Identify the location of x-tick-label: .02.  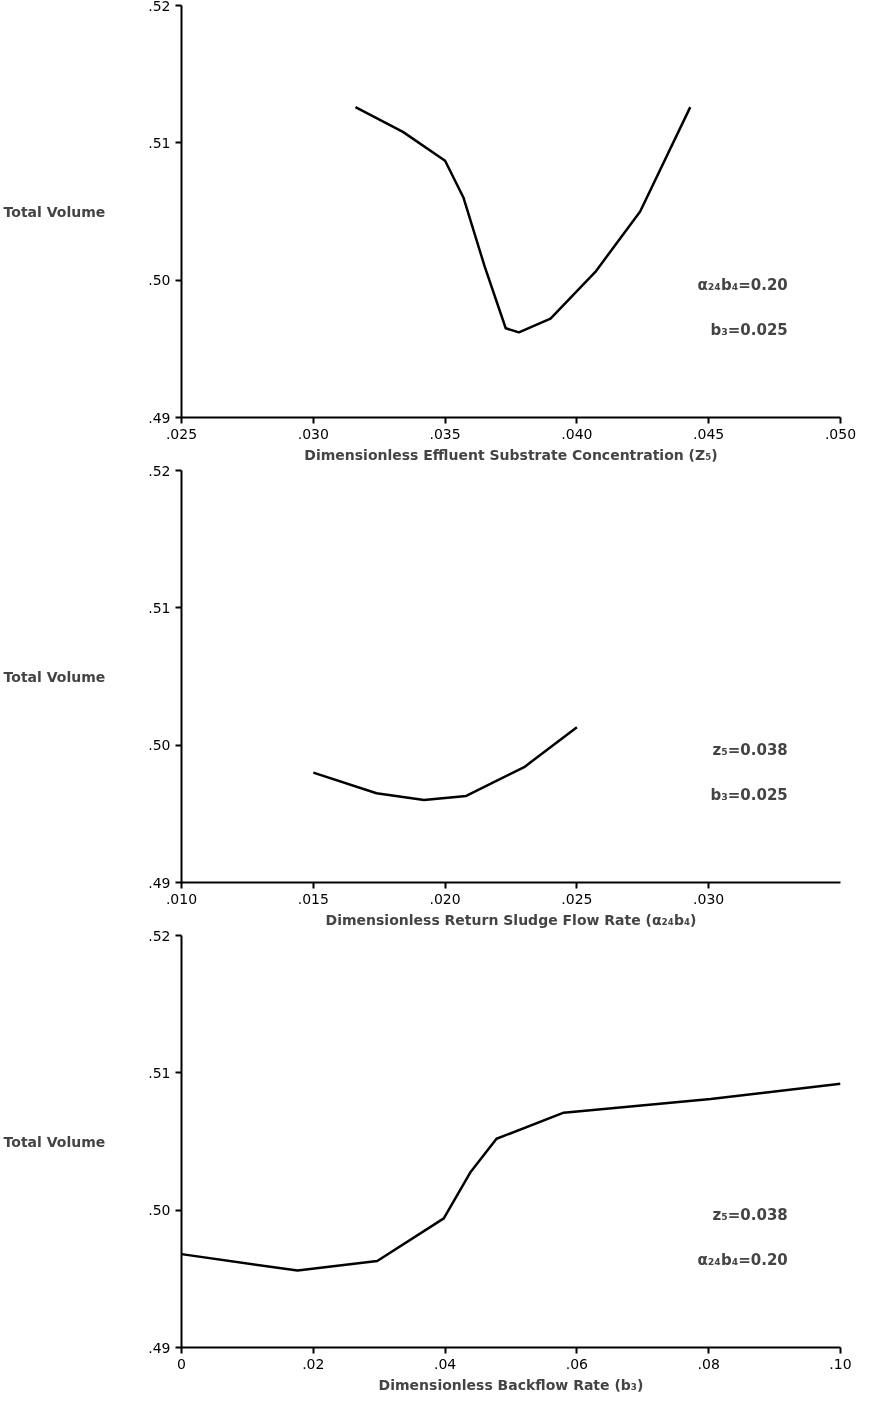
(313, 1363).